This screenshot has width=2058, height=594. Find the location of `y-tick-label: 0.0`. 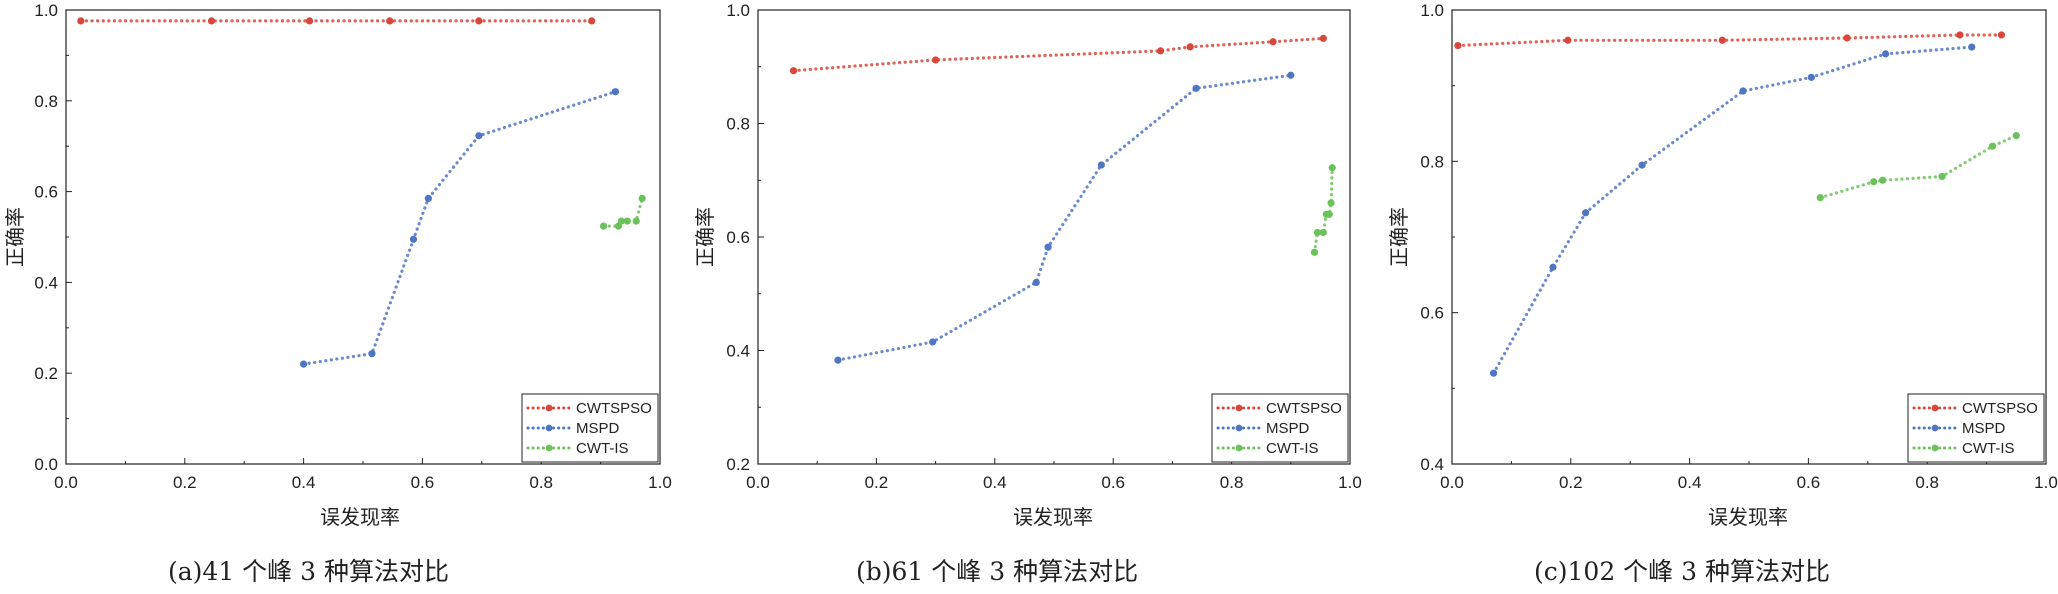

y-tick-label: 0.0 is located at coordinates (46, 464).